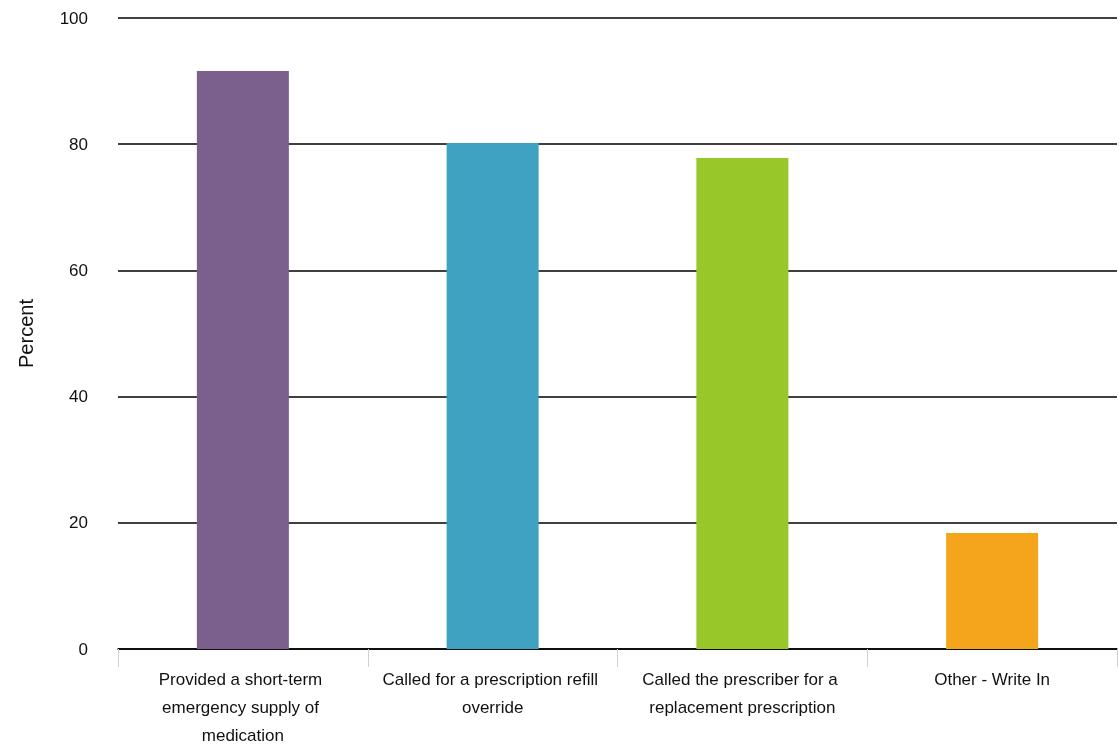  What do you see at coordinates (78, 144) in the screenshot?
I see `y-tick-label: 80` at bounding box center [78, 144].